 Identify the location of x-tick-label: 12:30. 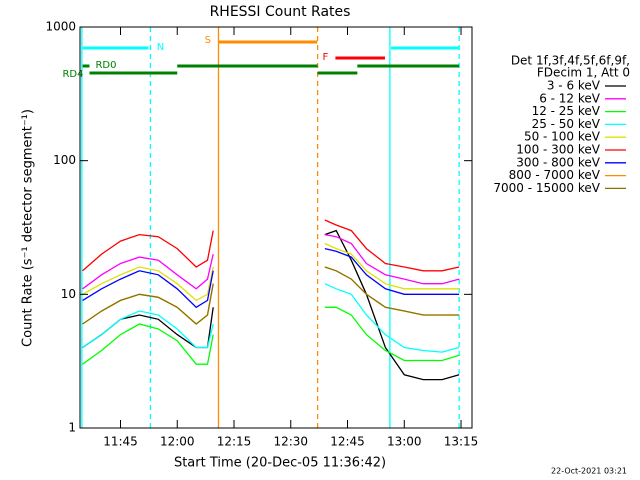
(290, 442).